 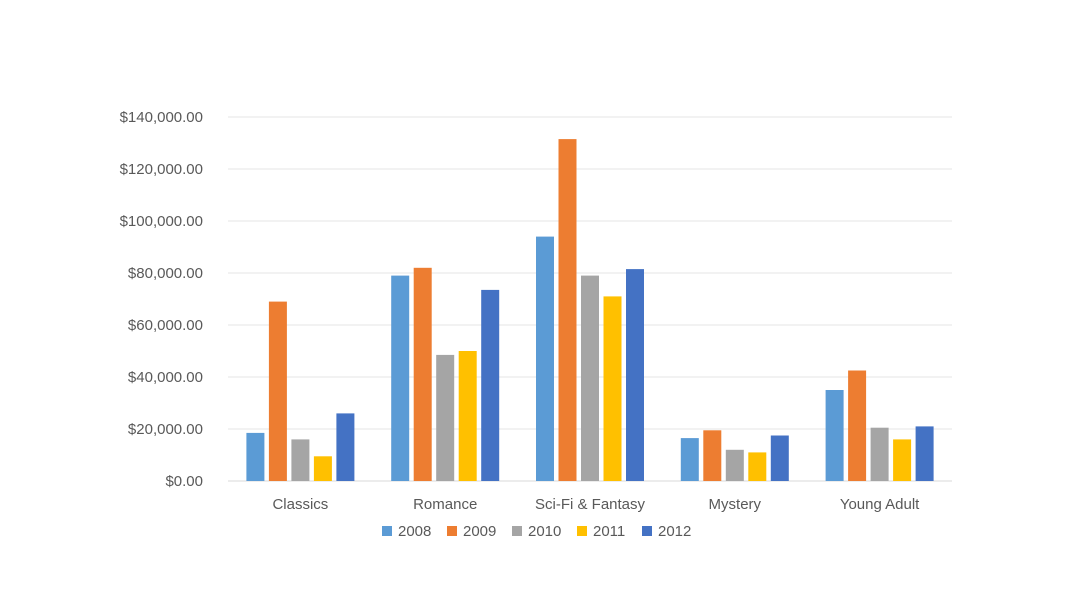 I want to click on bar-2008-young-adult, so click(x=834, y=435).